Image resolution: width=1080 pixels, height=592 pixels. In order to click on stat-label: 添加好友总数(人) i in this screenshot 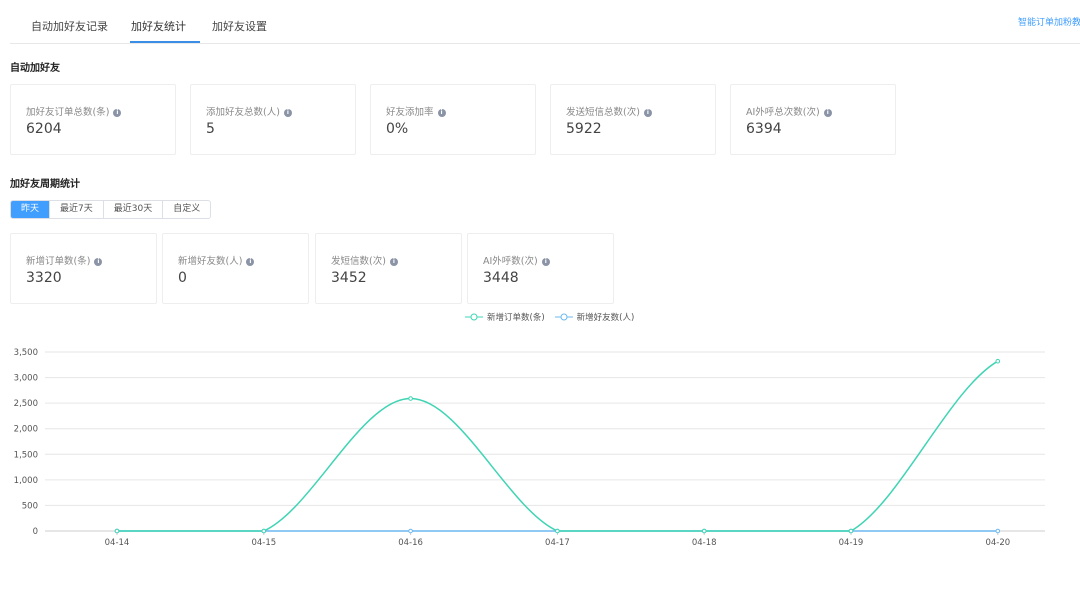, I will do `click(249, 111)`.